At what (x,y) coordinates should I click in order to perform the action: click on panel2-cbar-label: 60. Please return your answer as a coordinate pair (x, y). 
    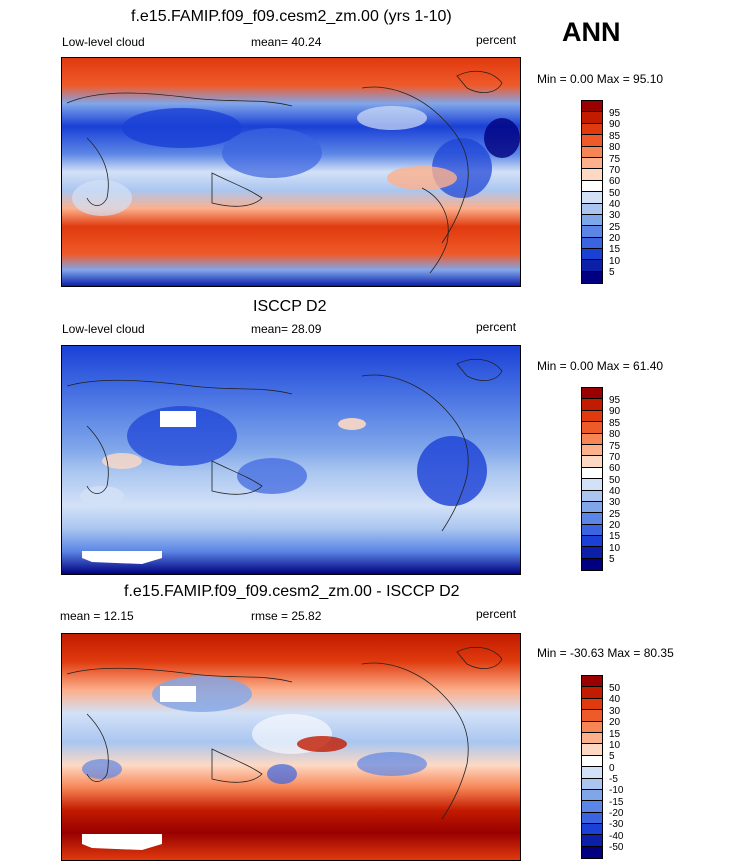
    Looking at the image, I should click on (615, 468).